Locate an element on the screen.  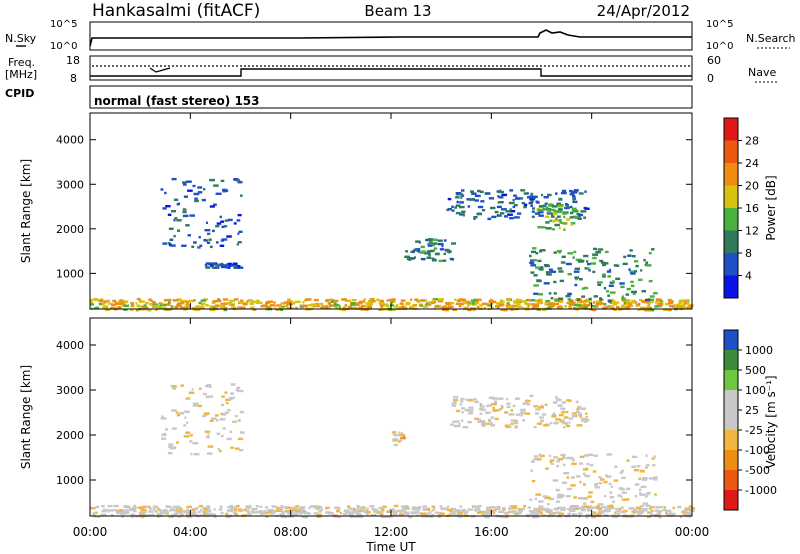
colorbar-tick-label: 25 is located at coordinates (752, 410).